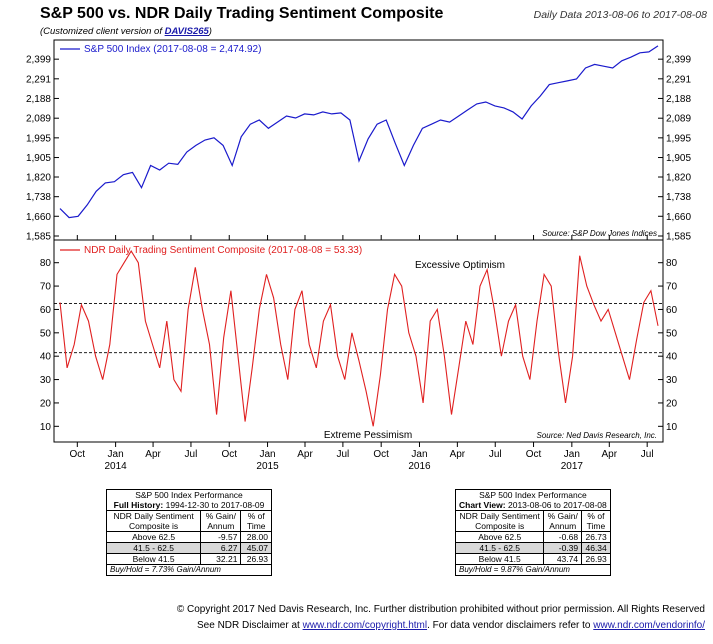  I want to click on row-time: 28.00, so click(256, 537).